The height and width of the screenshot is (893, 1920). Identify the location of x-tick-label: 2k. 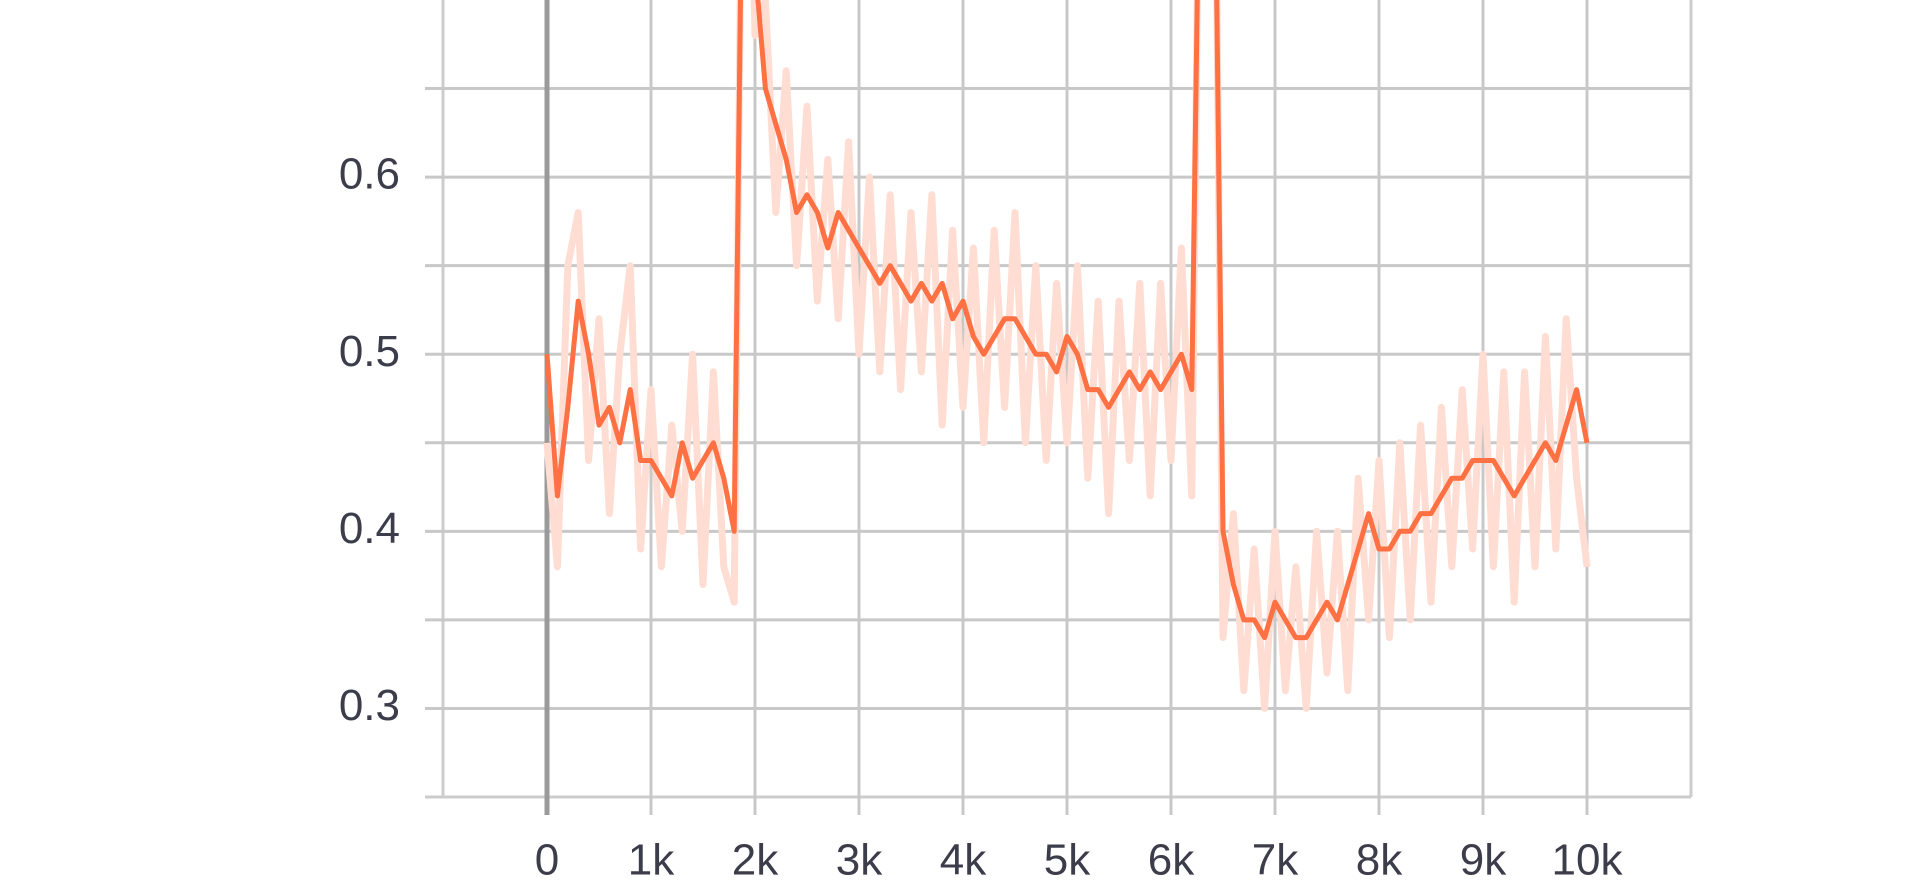
(755, 860).